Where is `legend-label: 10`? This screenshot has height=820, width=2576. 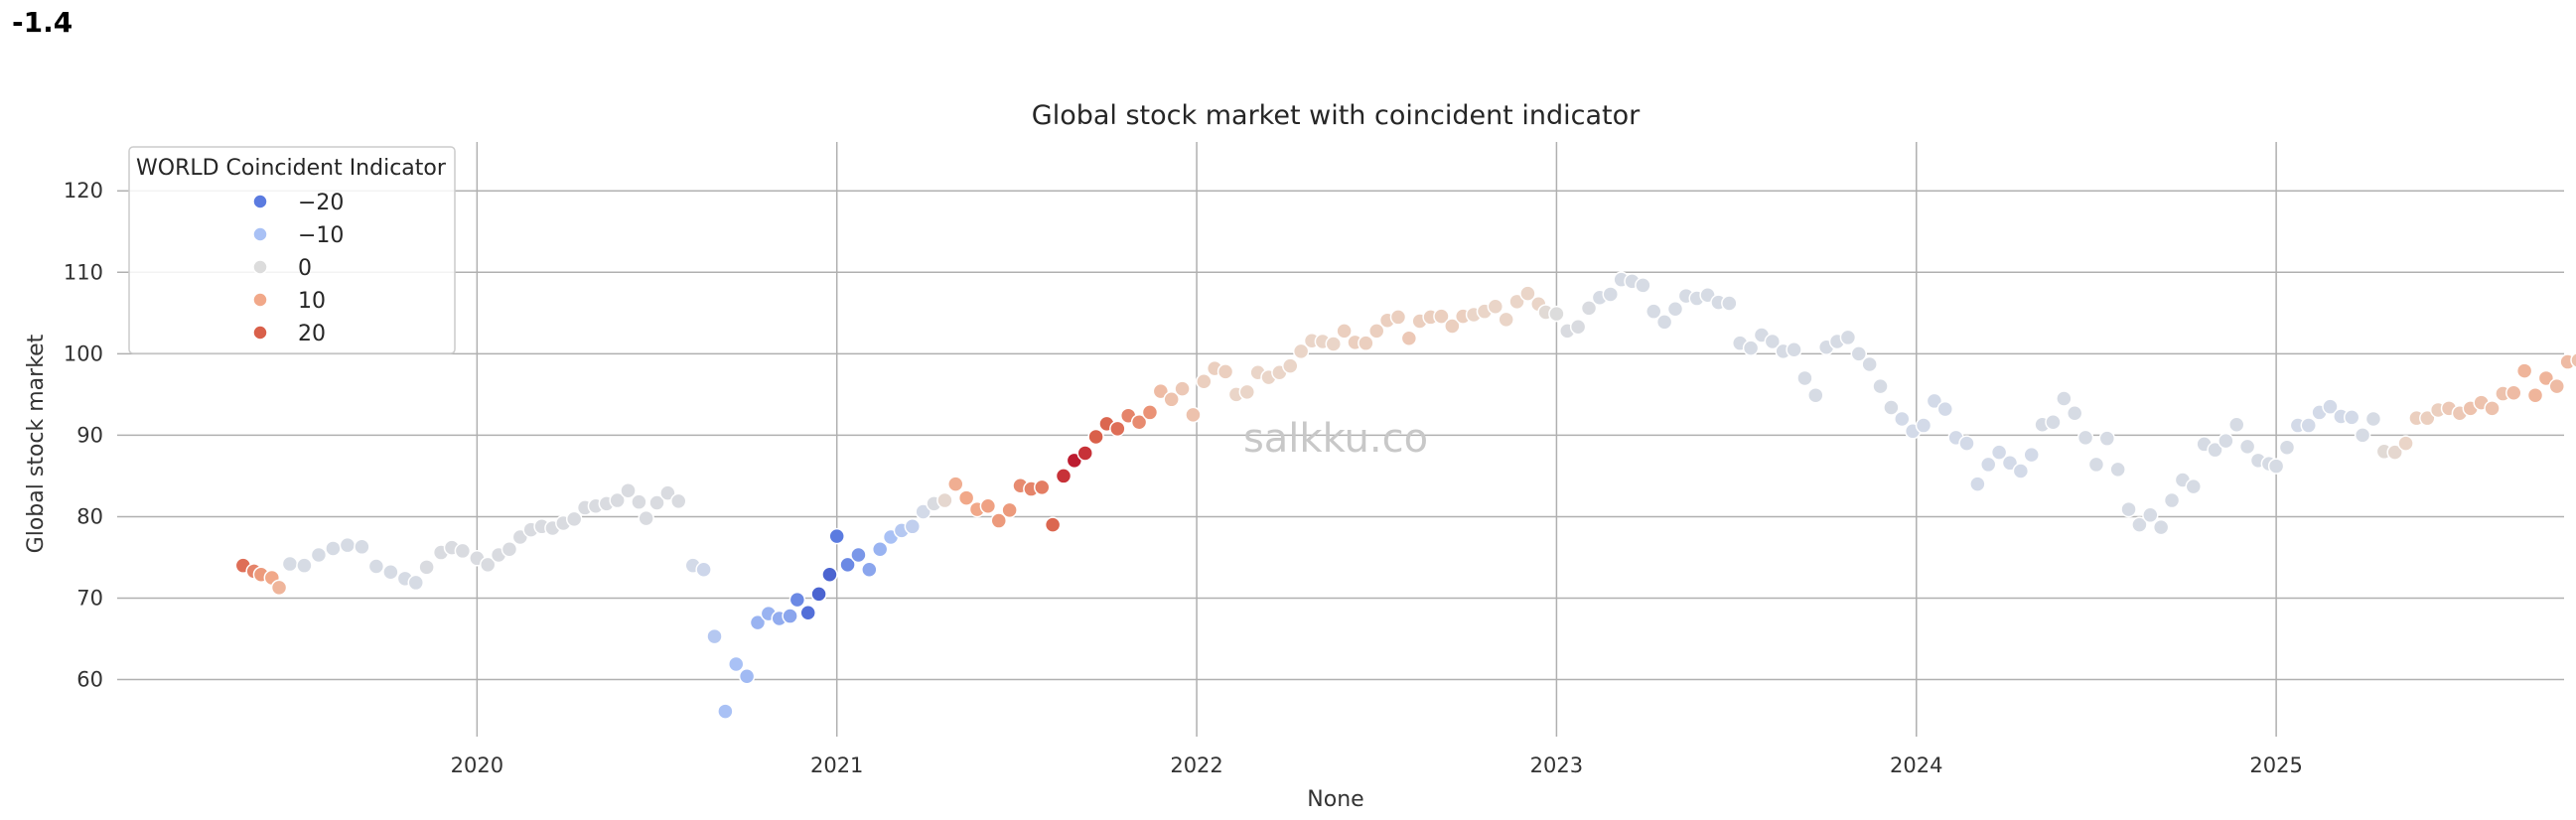
legend-label: 10 is located at coordinates (312, 301).